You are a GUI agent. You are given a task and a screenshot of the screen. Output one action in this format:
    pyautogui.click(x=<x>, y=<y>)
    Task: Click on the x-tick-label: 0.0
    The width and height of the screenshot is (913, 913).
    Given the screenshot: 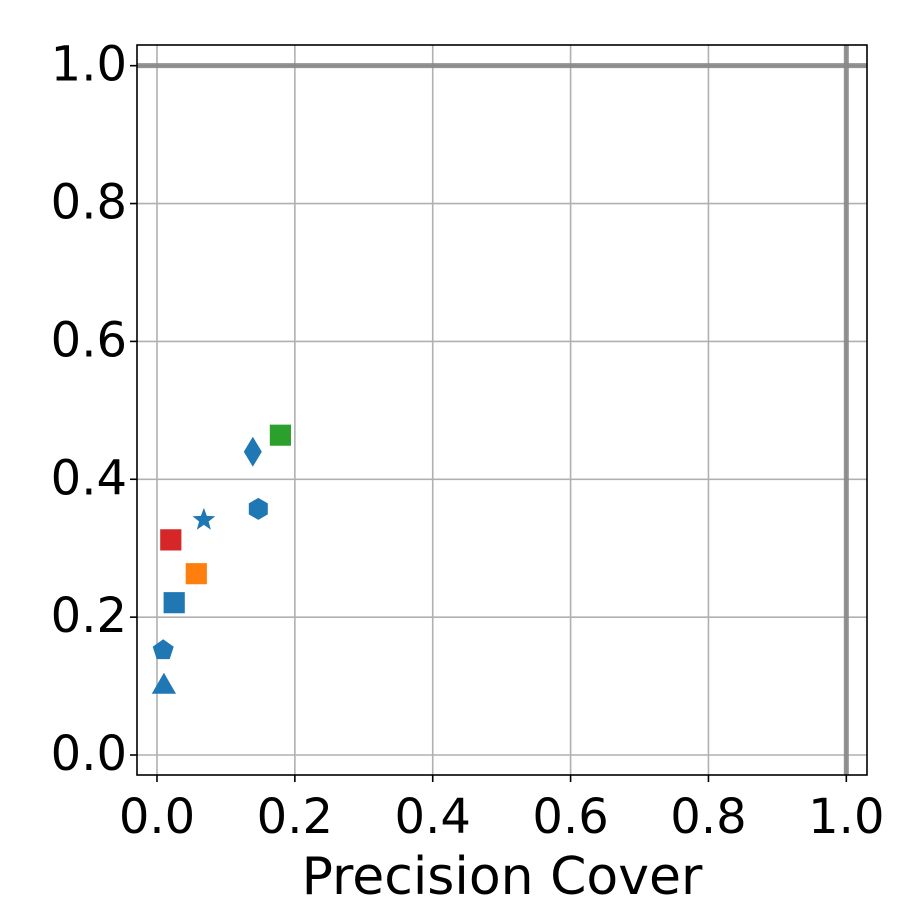 What is the action you would take?
    pyautogui.click(x=157, y=817)
    